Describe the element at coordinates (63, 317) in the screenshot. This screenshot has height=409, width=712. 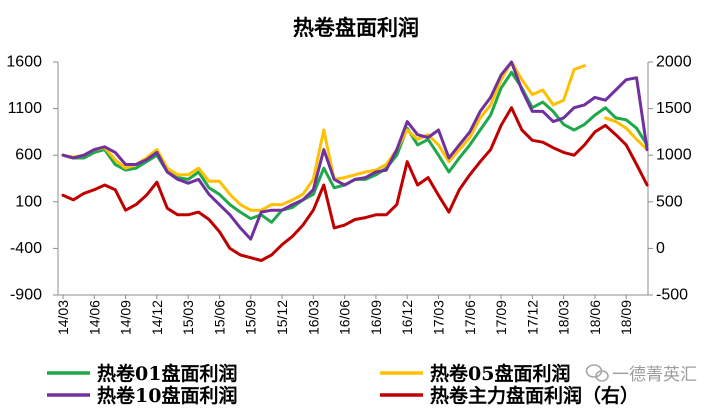
I see `x-tick-label: 14/03` at that location.